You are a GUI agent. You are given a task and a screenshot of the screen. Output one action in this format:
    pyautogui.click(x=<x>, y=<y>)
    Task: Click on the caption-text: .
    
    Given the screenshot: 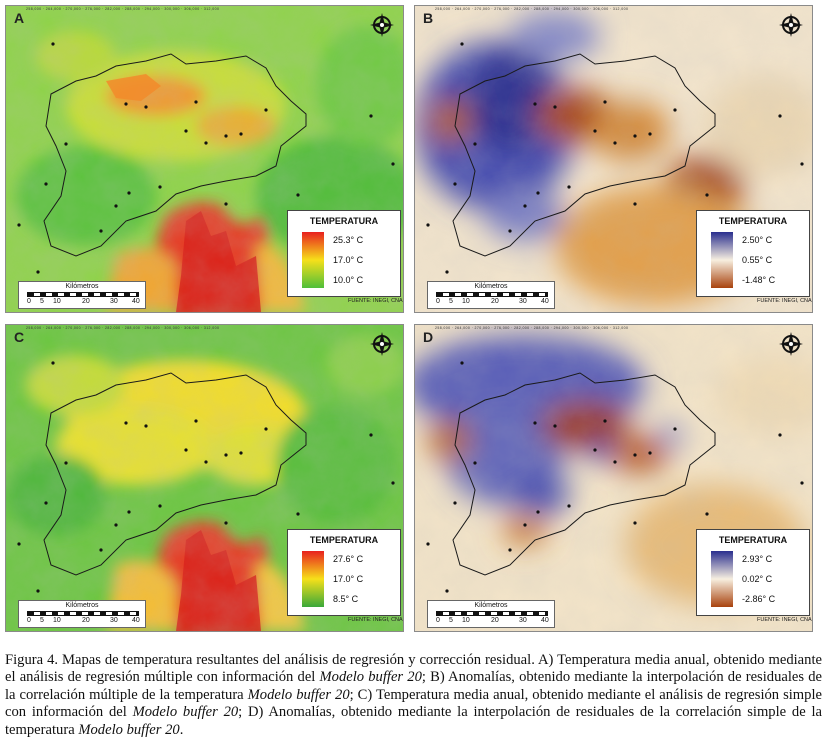 What is the action you would take?
    pyautogui.click(x=181, y=729)
    